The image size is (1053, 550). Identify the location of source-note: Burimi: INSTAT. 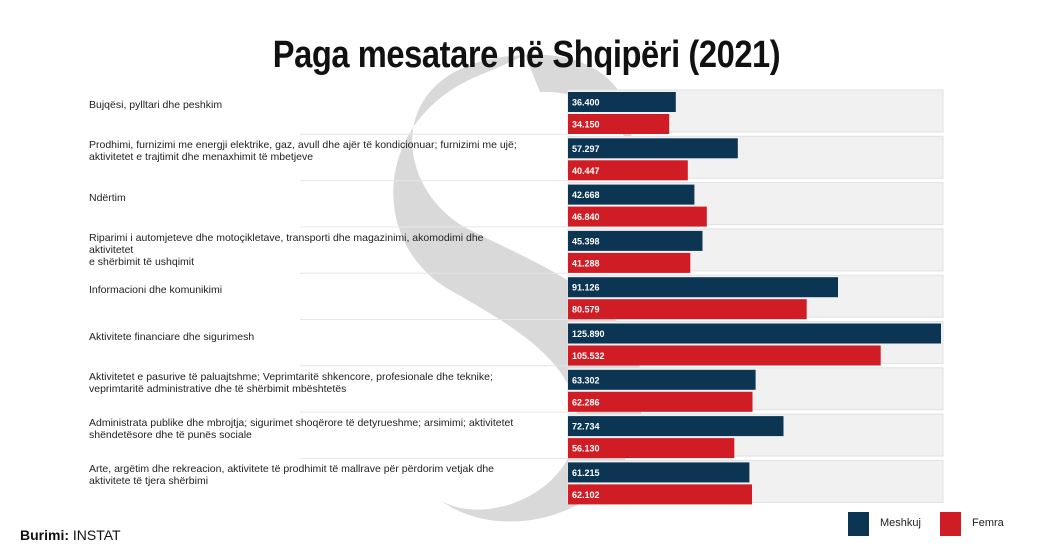
(70, 535).